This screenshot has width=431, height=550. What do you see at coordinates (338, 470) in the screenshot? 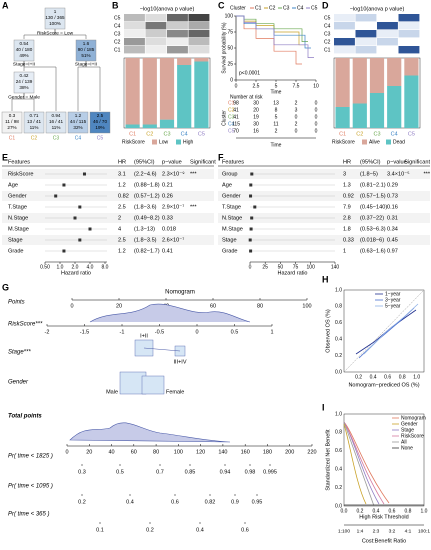
I see `y-tick-label: 0.4` at bounding box center [338, 470].